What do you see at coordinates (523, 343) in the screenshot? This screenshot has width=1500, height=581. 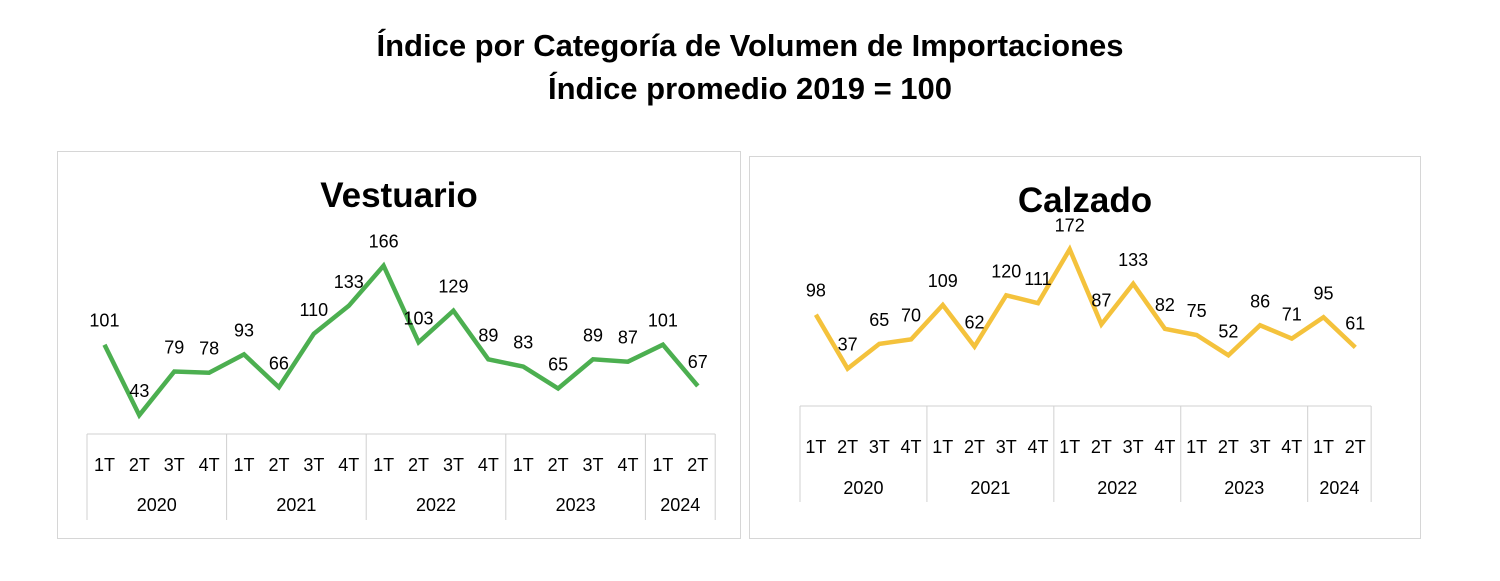 I see `data-label: 83` at bounding box center [523, 343].